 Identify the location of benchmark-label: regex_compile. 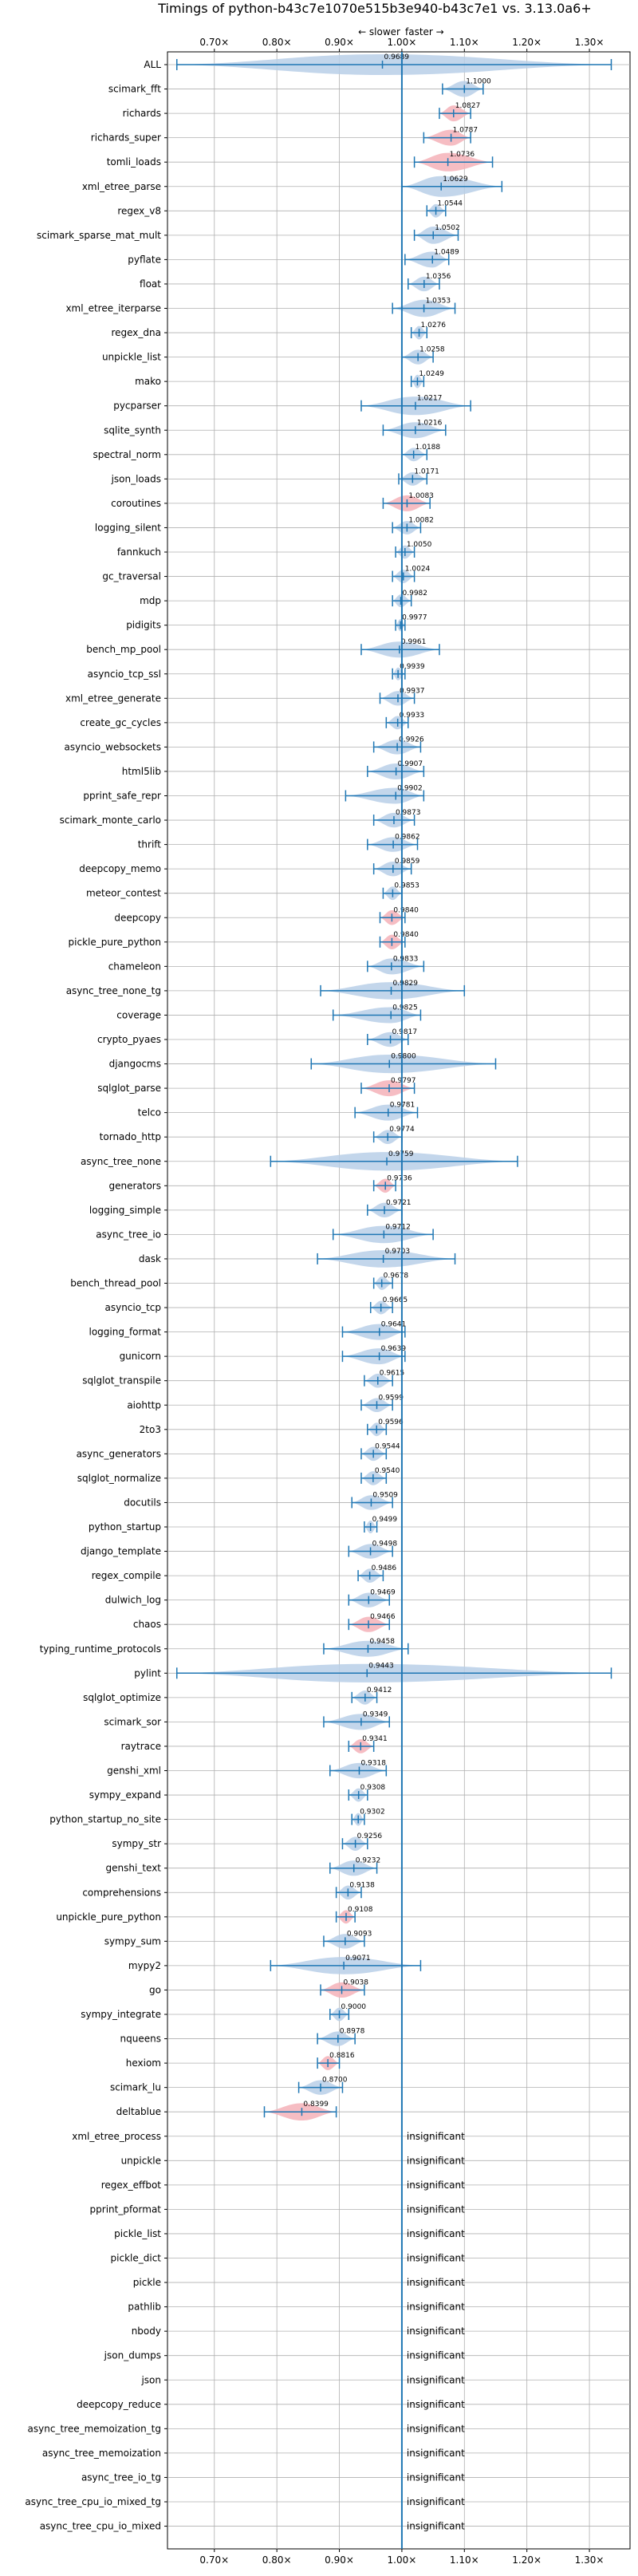
(126, 1576).